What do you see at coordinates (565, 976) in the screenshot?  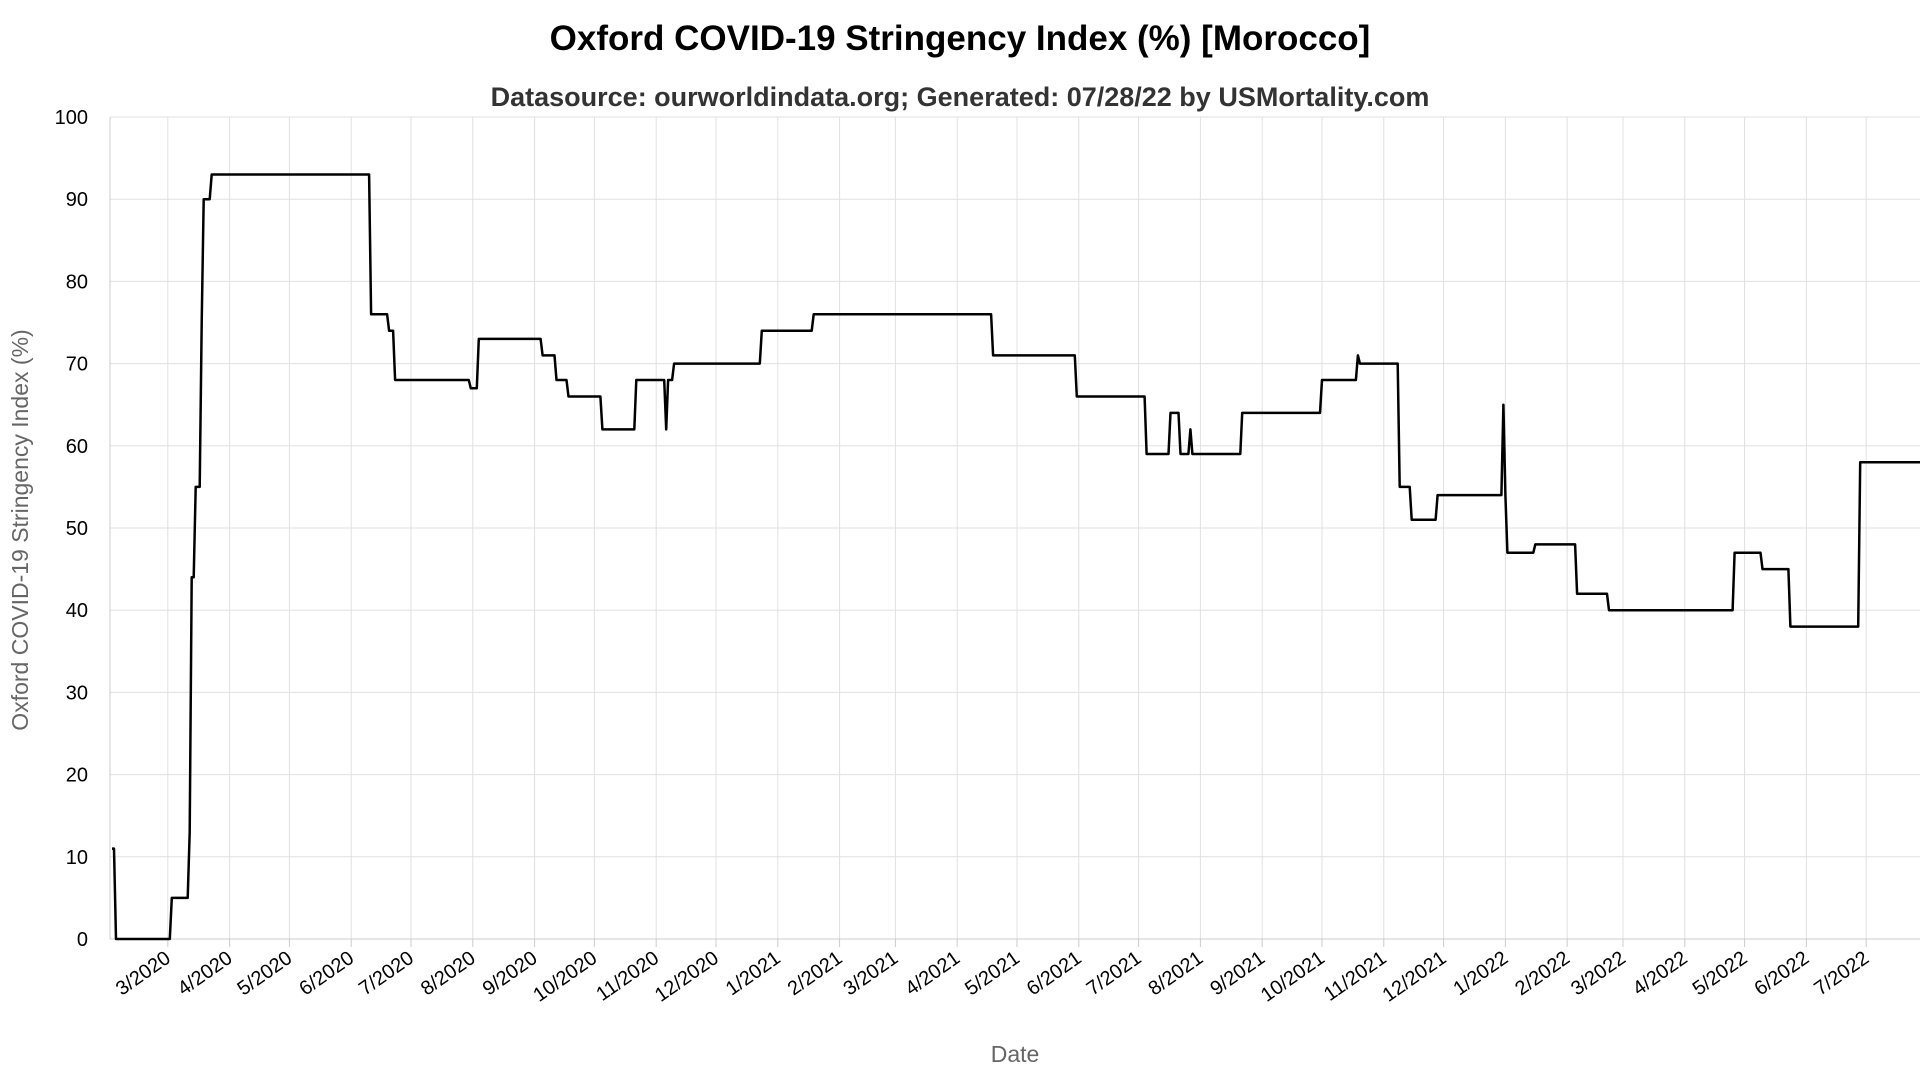 I see `x-tick-label: 10/2020` at bounding box center [565, 976].